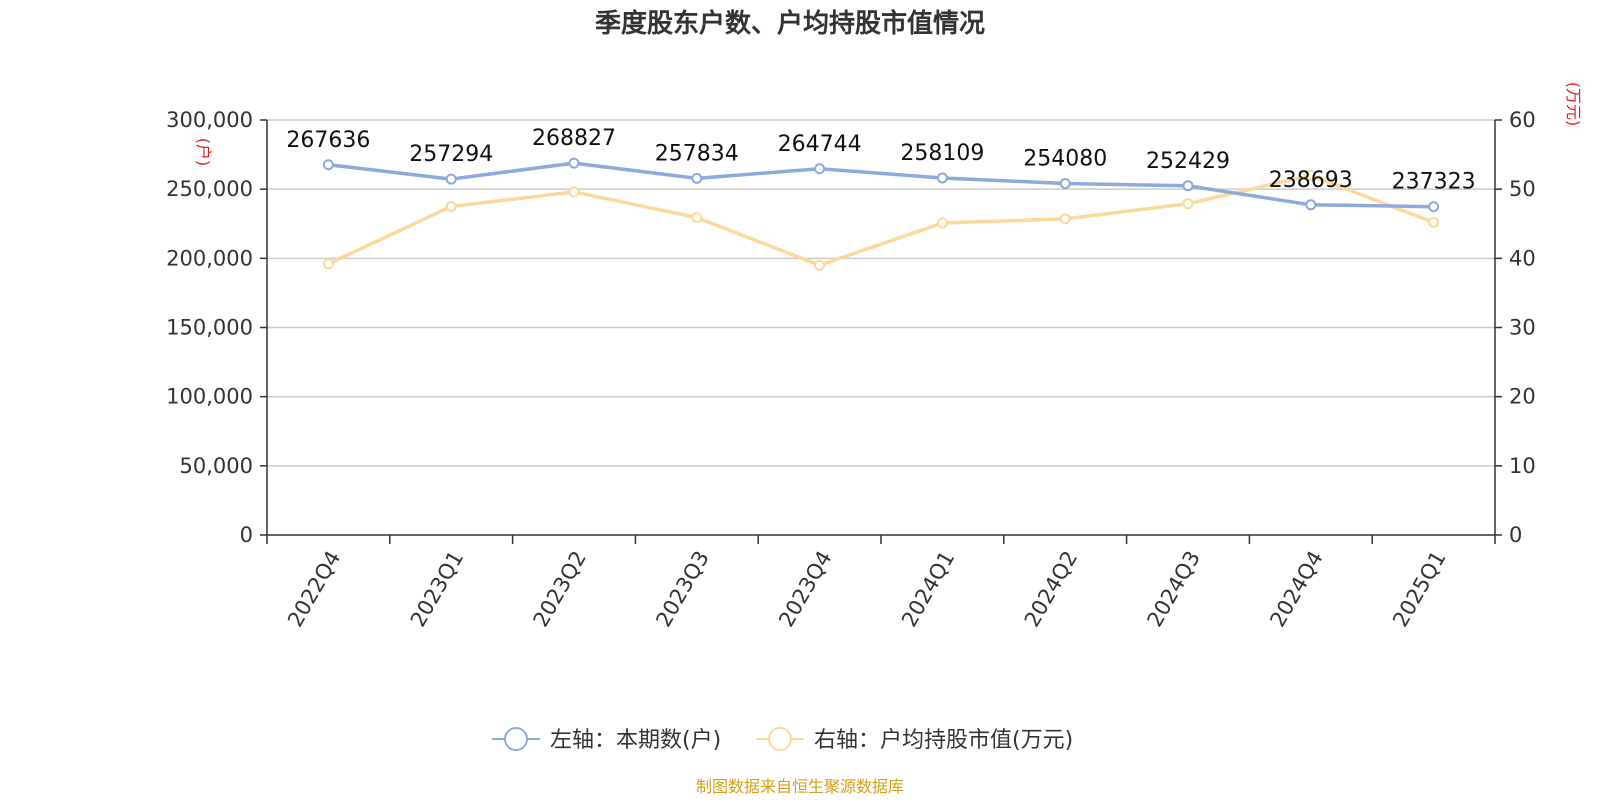 The image size is (1600, 800). Describe the element at coordinates (1051, 589) in the screenshot. I see `x-tick-label: 2024Q2` at that location.